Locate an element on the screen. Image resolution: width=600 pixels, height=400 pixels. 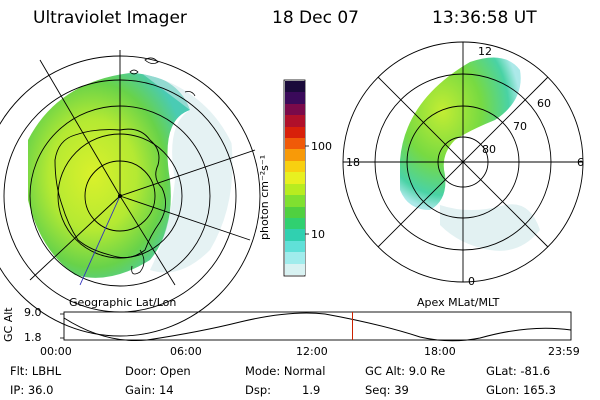
filter-info: Flt: LBHL is located at coordinates (36, 371).